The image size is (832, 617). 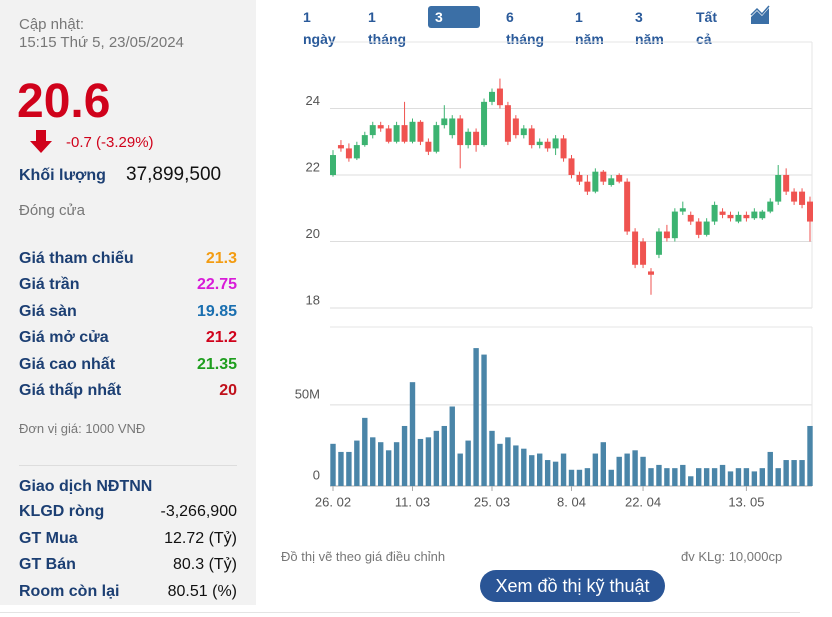 I want to click on tab: 3 năm, so click(x=649, y=28).